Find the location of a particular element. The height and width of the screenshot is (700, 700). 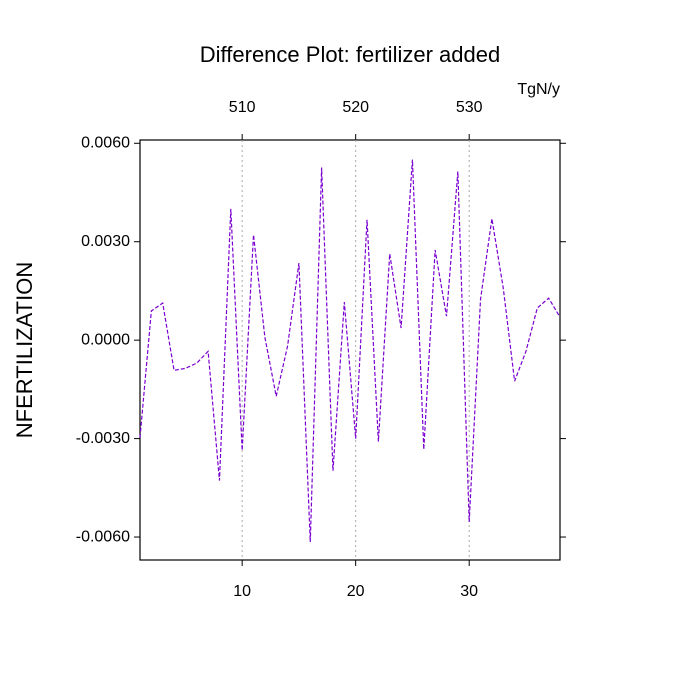

y-tick-label: 0.0060 is located at coordinates (105, 143).